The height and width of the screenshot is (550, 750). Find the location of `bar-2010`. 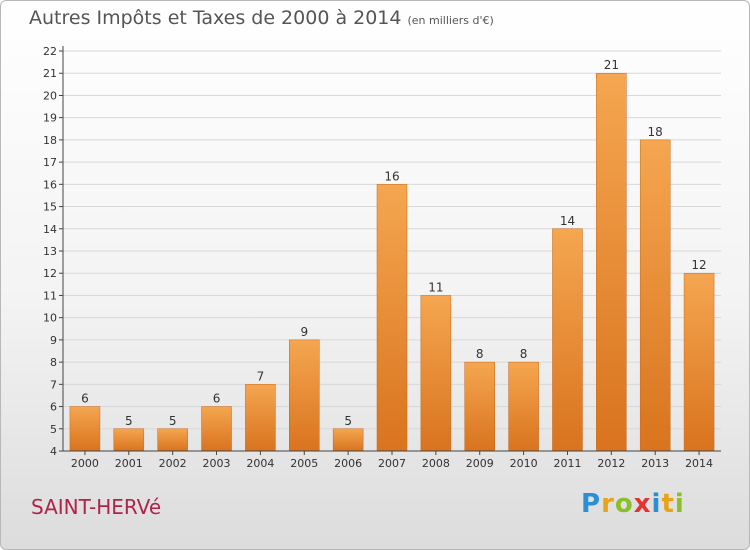

bar-2010 is located at coordinates (523, 406).